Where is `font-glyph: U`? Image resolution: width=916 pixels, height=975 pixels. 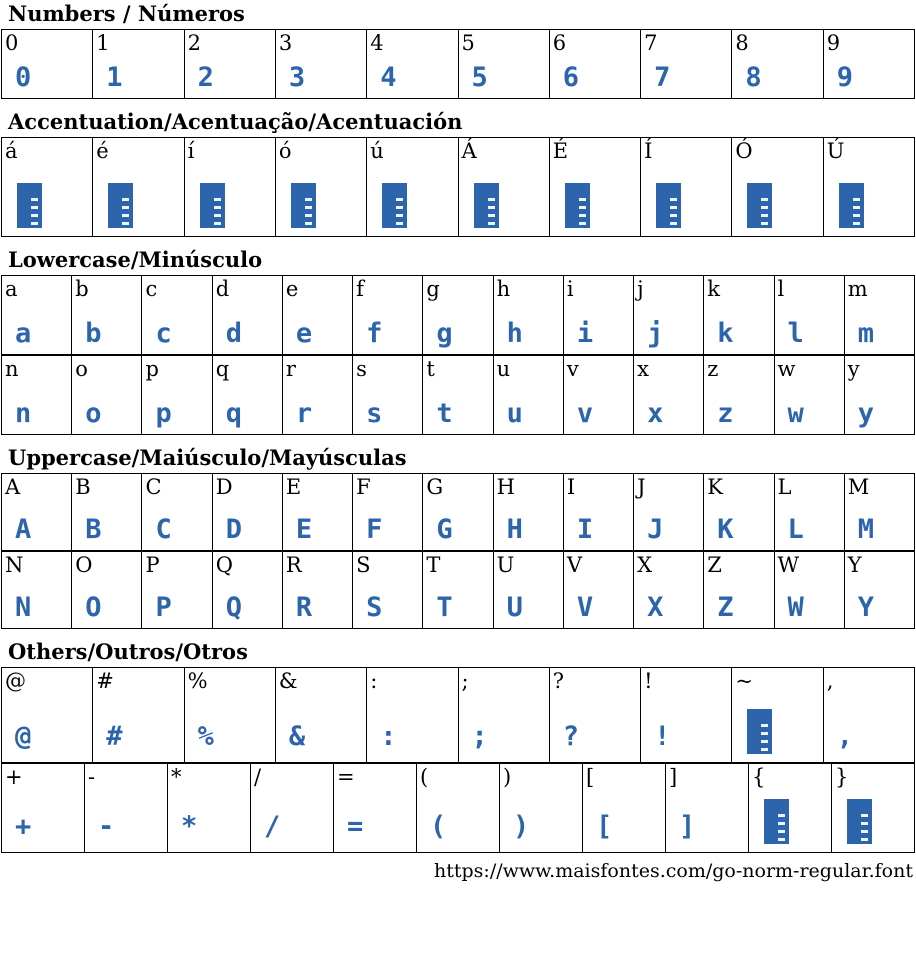
font-glyph: U is located at coordinates (514, 608).